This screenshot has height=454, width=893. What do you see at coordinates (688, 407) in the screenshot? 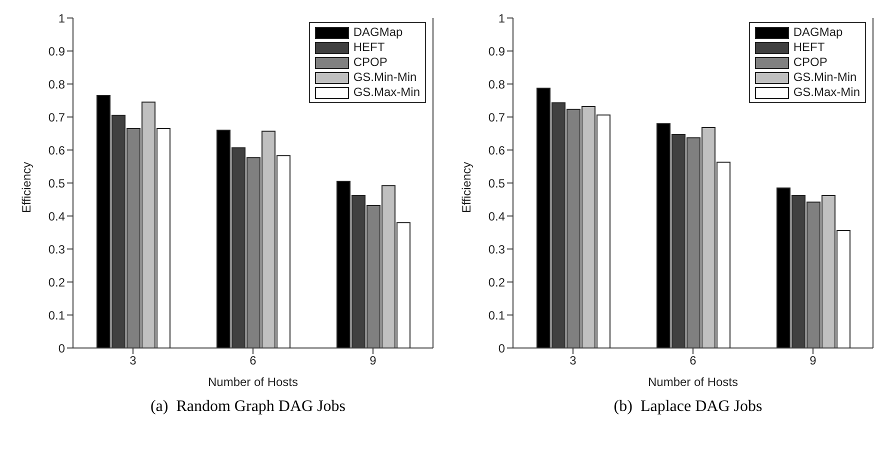
I see `text: (b) Laplace DAG Jobs` at bounding box center [688, 407].